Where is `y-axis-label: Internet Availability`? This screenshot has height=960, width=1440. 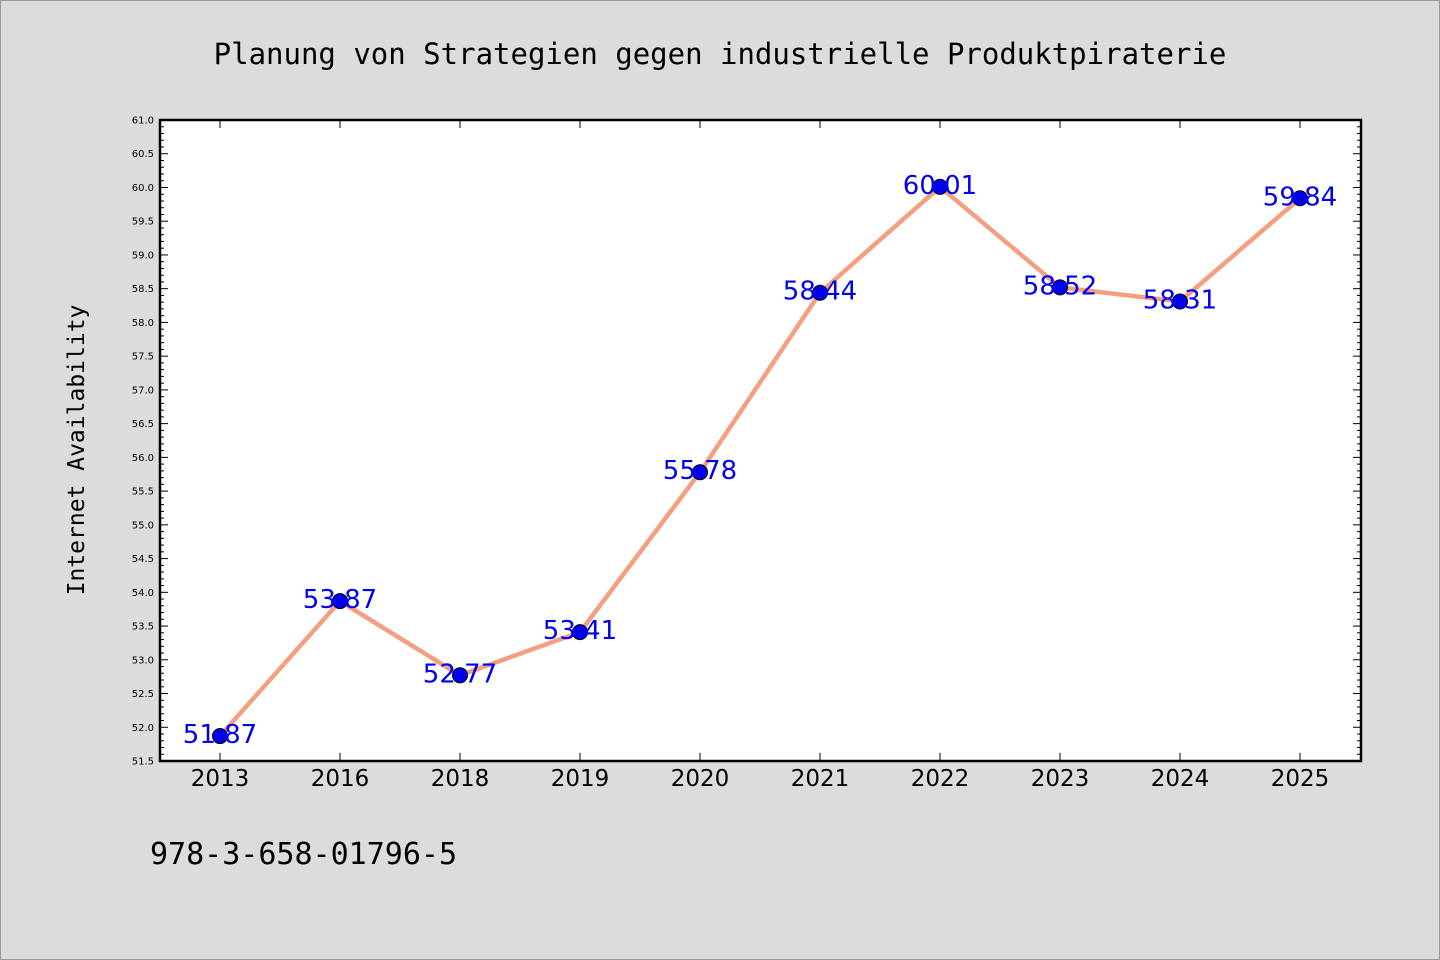 y-axis-label: Internet Availability is located at coordinates (77, 450).